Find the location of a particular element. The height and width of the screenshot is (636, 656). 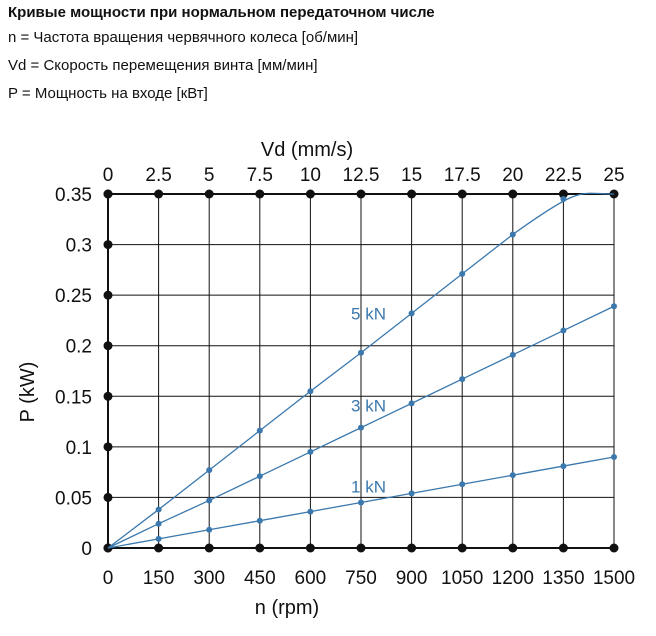

x2-axis-title: Vd (mm/s) is located at coordinates (307, 150).